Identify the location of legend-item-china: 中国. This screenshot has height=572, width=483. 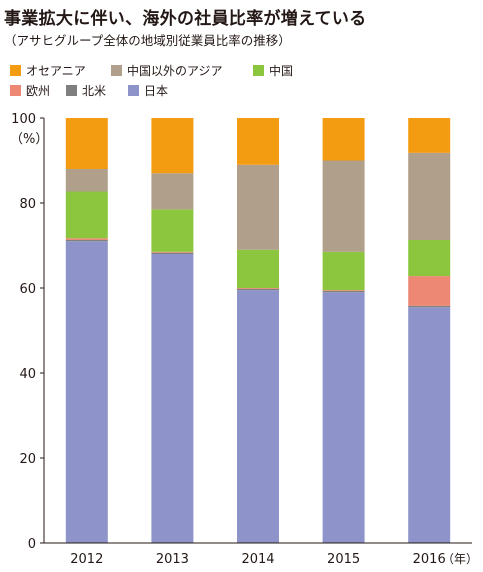
(273, 70).